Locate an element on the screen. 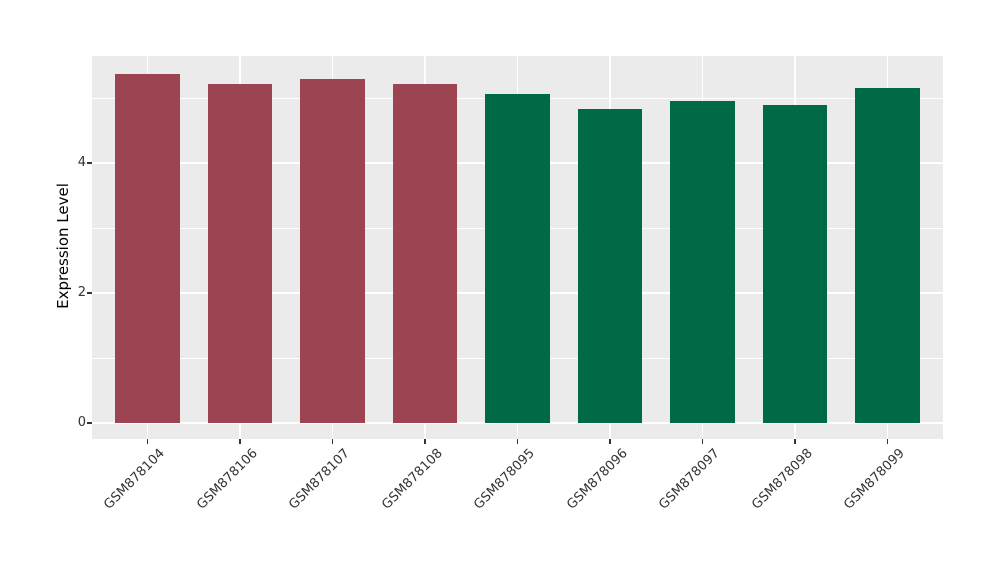 This screenshot has width=1000, height=580. x-tick-label: GSM878096 is located at coordinates (597, 479).